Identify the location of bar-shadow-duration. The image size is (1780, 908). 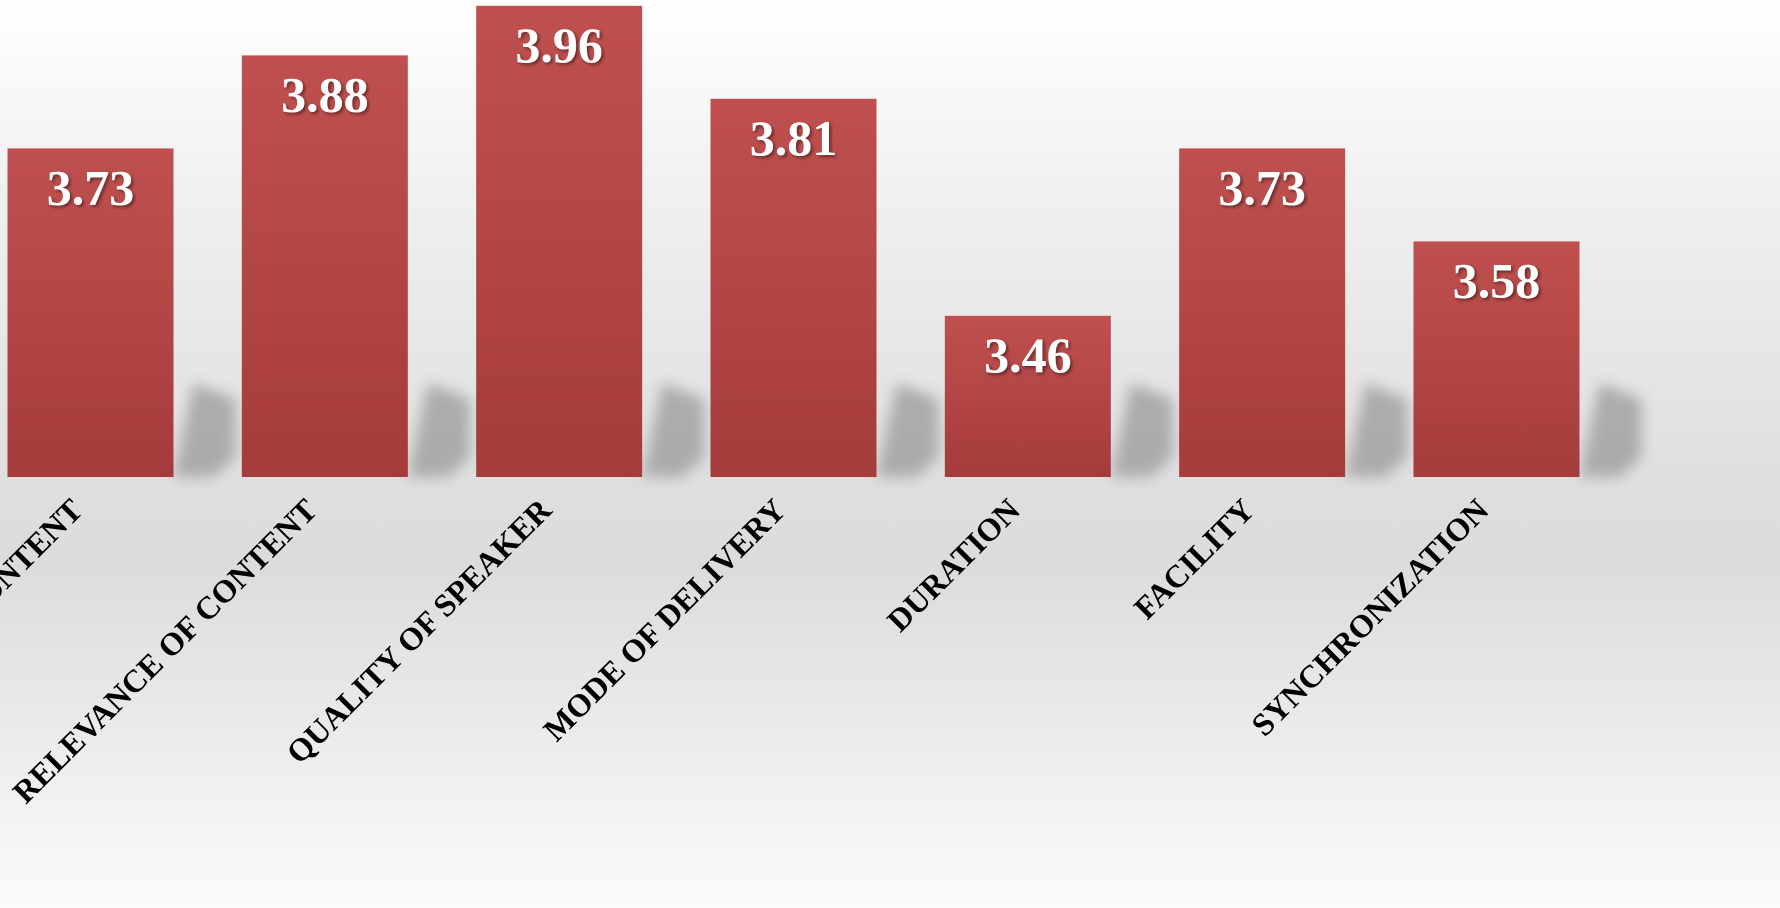
(1141, 430).